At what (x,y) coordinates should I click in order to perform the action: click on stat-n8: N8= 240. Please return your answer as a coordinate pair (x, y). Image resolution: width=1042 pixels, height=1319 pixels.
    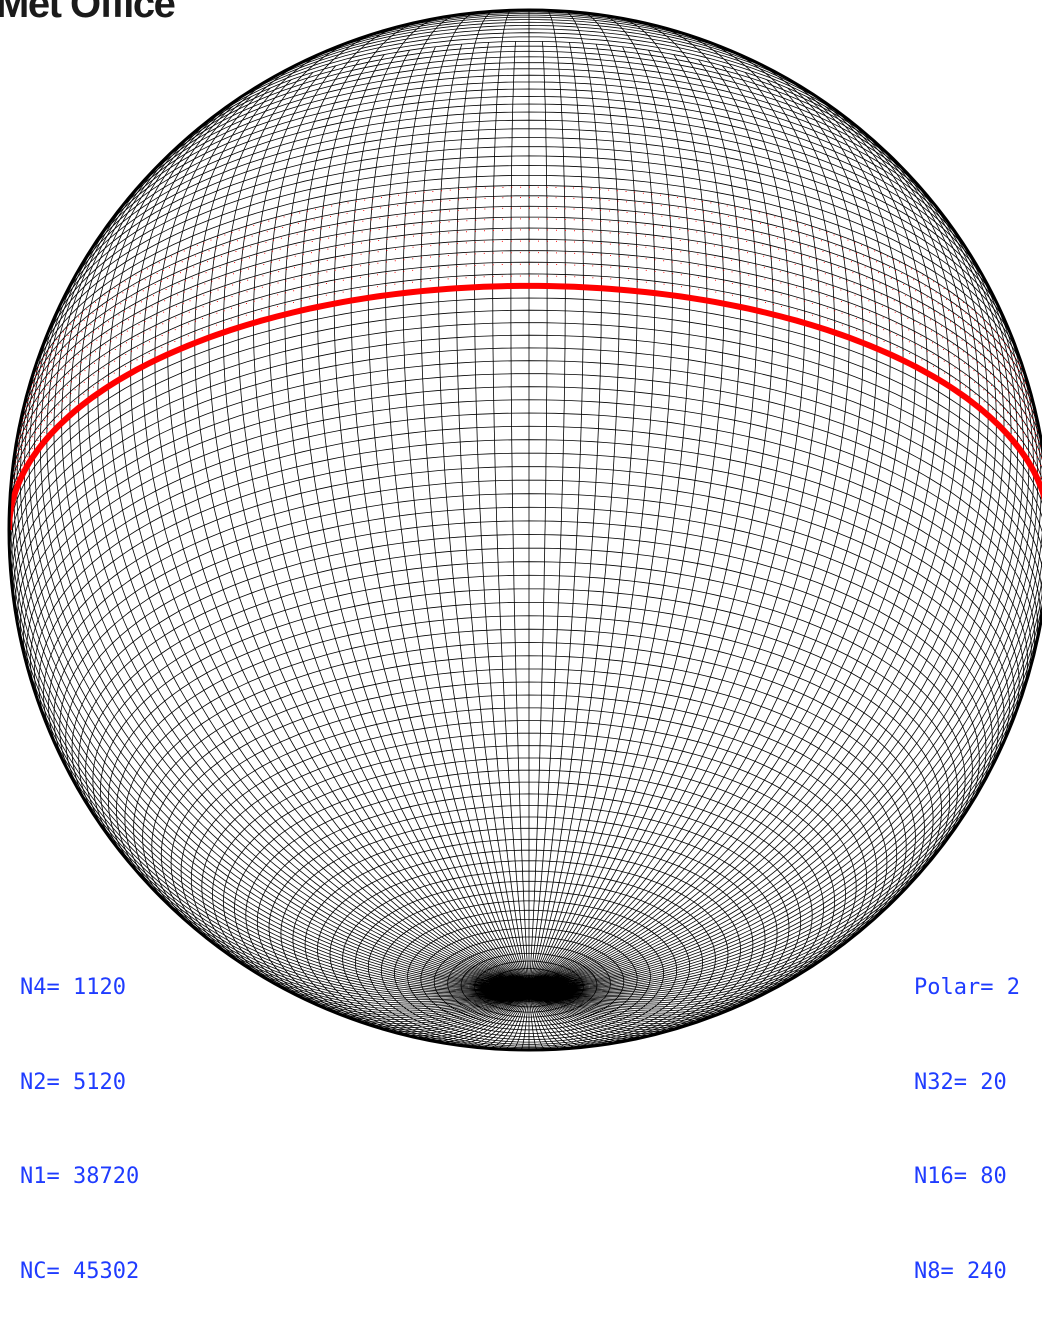
    Looking at the image, I should click on (960, 1271).